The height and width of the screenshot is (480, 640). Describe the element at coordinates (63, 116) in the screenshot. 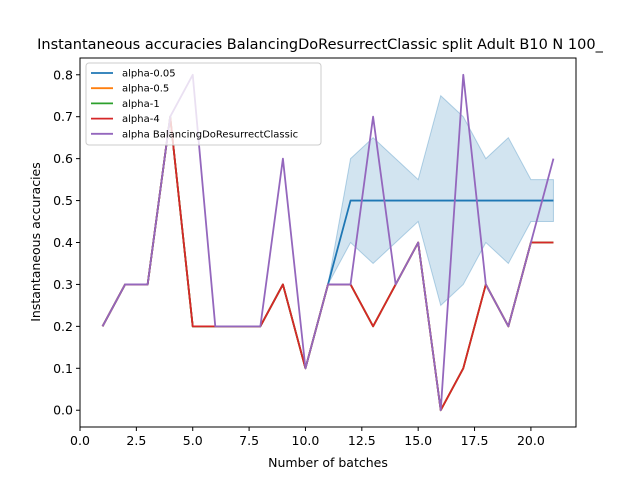

I see `y-tick-label: 0.7` at that location.